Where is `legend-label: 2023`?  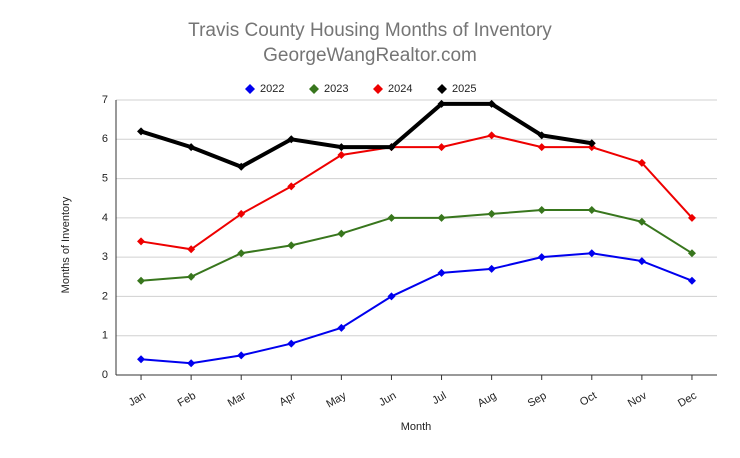
legend-label: 2023 is located at coordinates (336, 89).